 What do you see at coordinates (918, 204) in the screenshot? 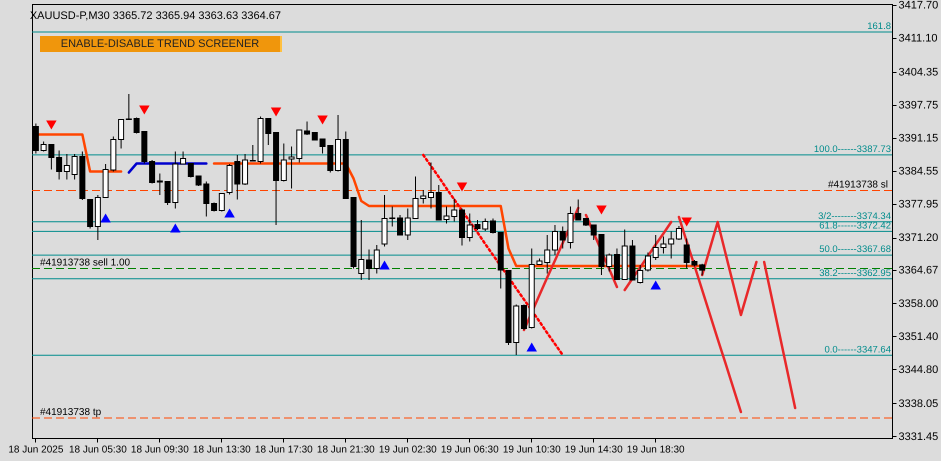
I see `y-tick-label: 3377.95` at bounding box center [918, 204].